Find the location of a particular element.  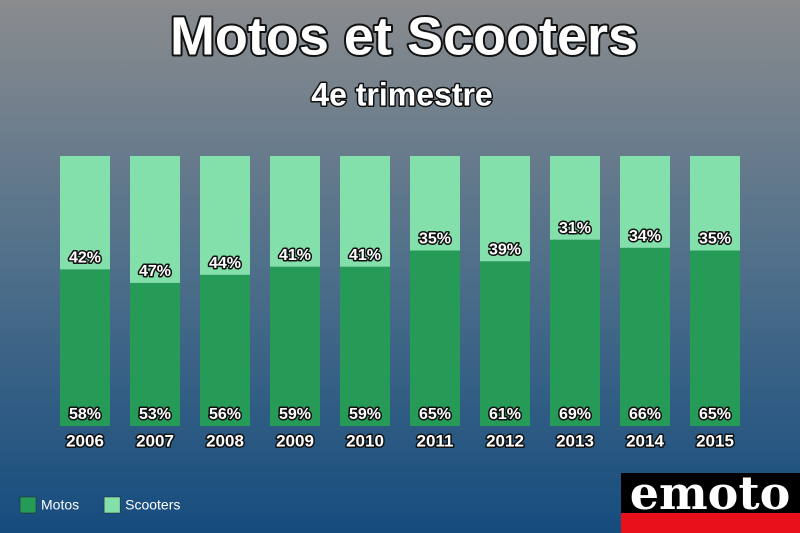

data-label: 61% is located at coordinates (505, 414).